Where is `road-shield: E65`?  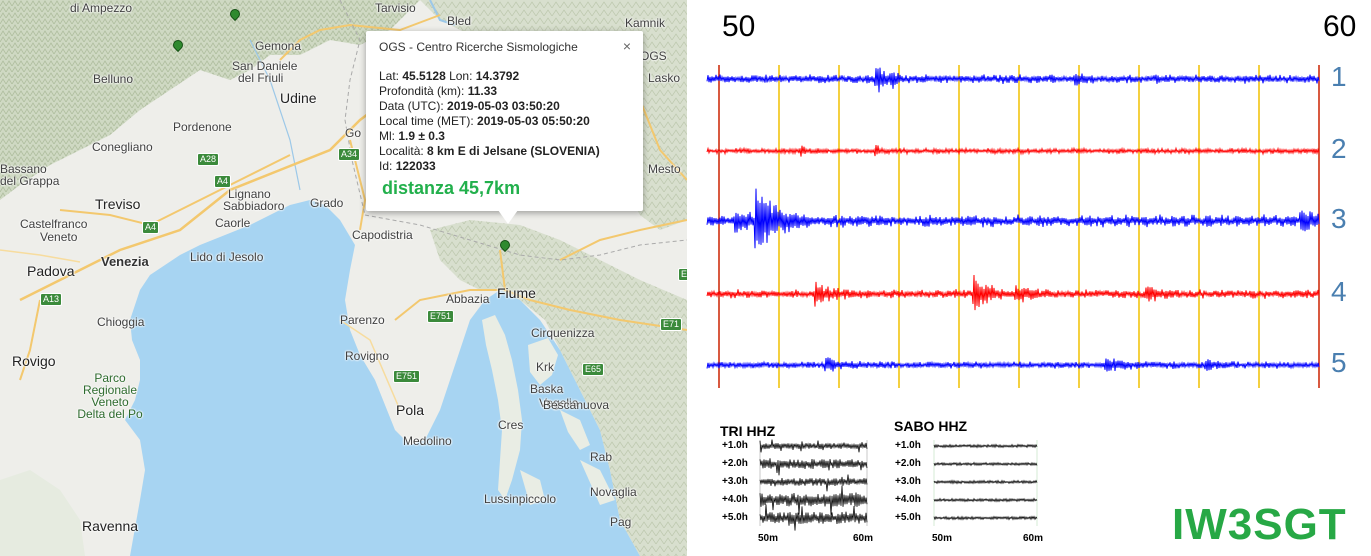
road-shield: E65 is located at coordinates (593, 369).